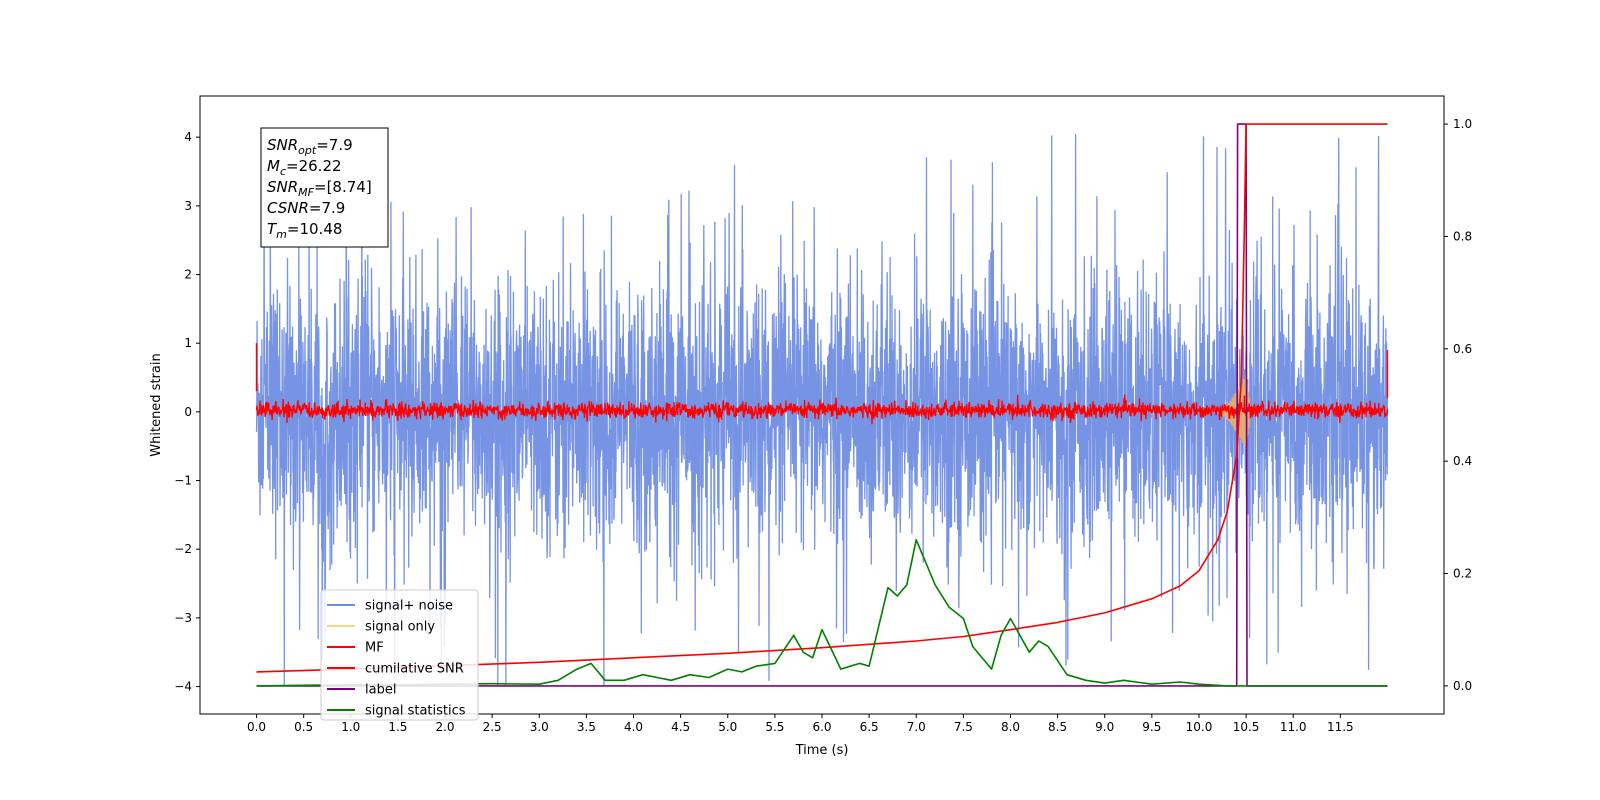 This screenshot has height=800, width=1600. I want to click on legend-label-signal-only: signal only, so click(400, 627).